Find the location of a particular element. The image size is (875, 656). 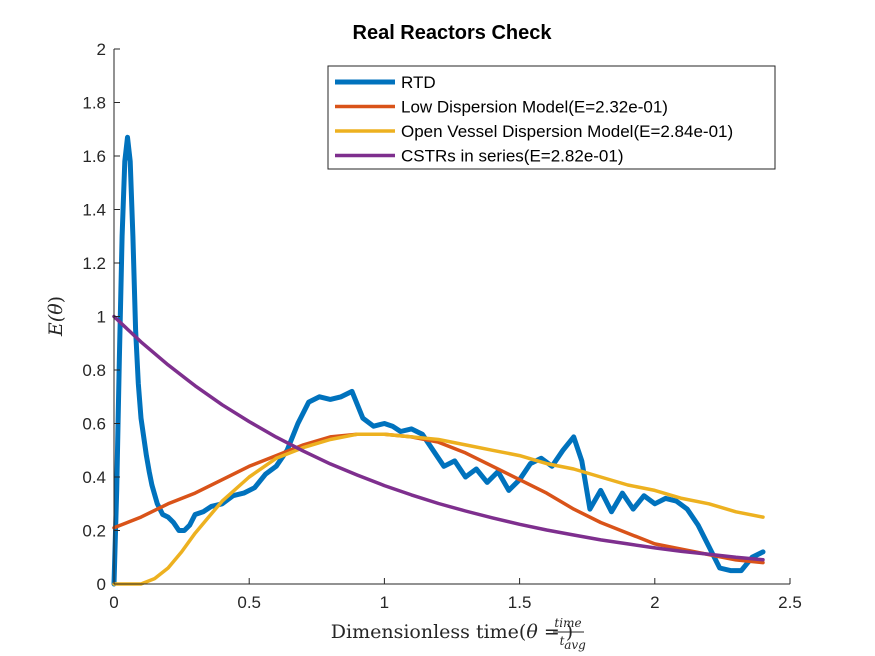

y-tick-label: 1 is located at coordinates (101, 317).